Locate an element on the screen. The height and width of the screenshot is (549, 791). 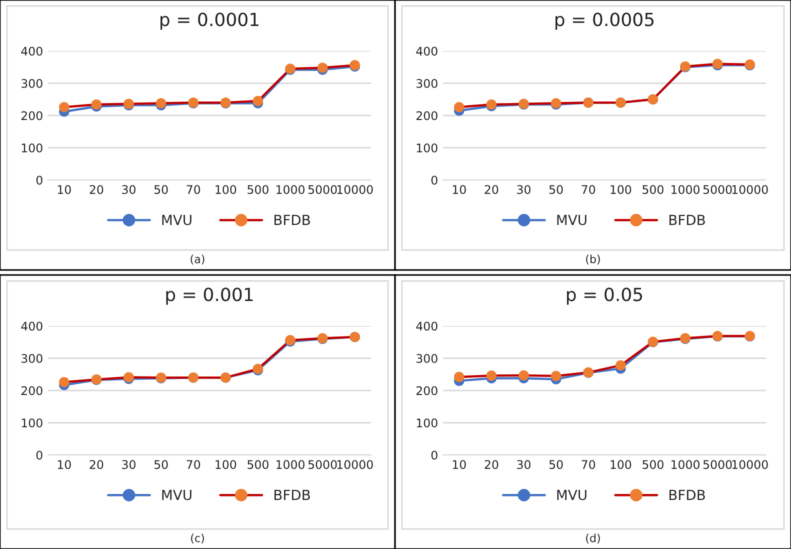
text: (d) is located at coordinates (593, 539).